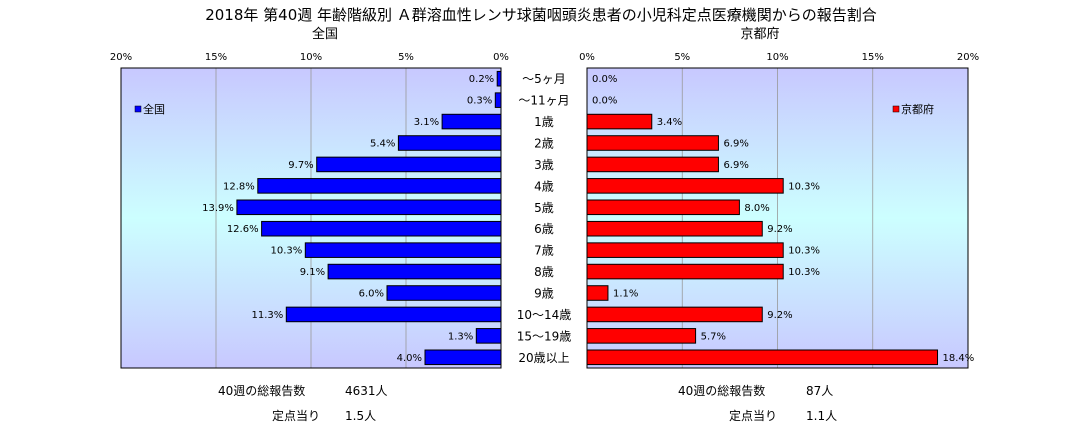 Image resolution: width=1083 pixels, height=429 pixels. What do you see at coordinates (713, 336) in the screenshot?
I see `right-value-label: 5.7%` at bounding box center [713, 336].